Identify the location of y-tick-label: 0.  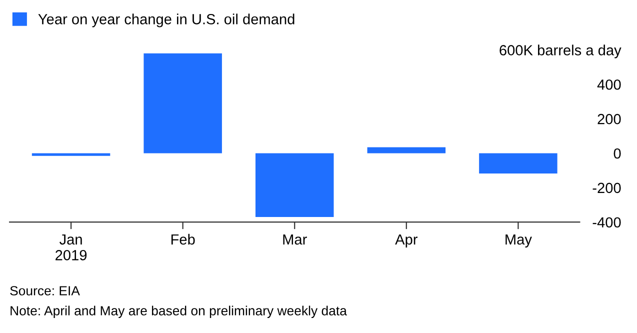
(617, 153).